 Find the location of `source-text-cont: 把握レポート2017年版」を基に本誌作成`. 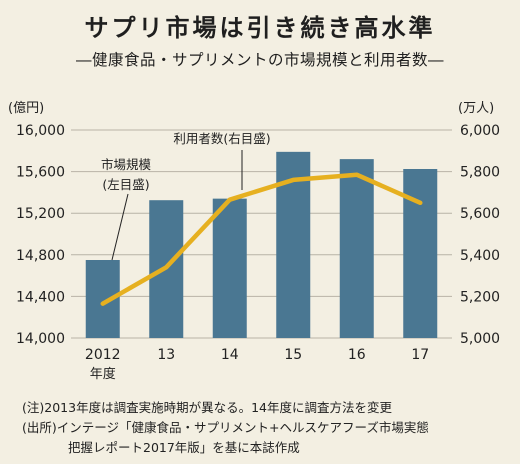

source-text-cont: 把握レポート2017年版」を基に本誌作成 is located at coordinates (184, 447).